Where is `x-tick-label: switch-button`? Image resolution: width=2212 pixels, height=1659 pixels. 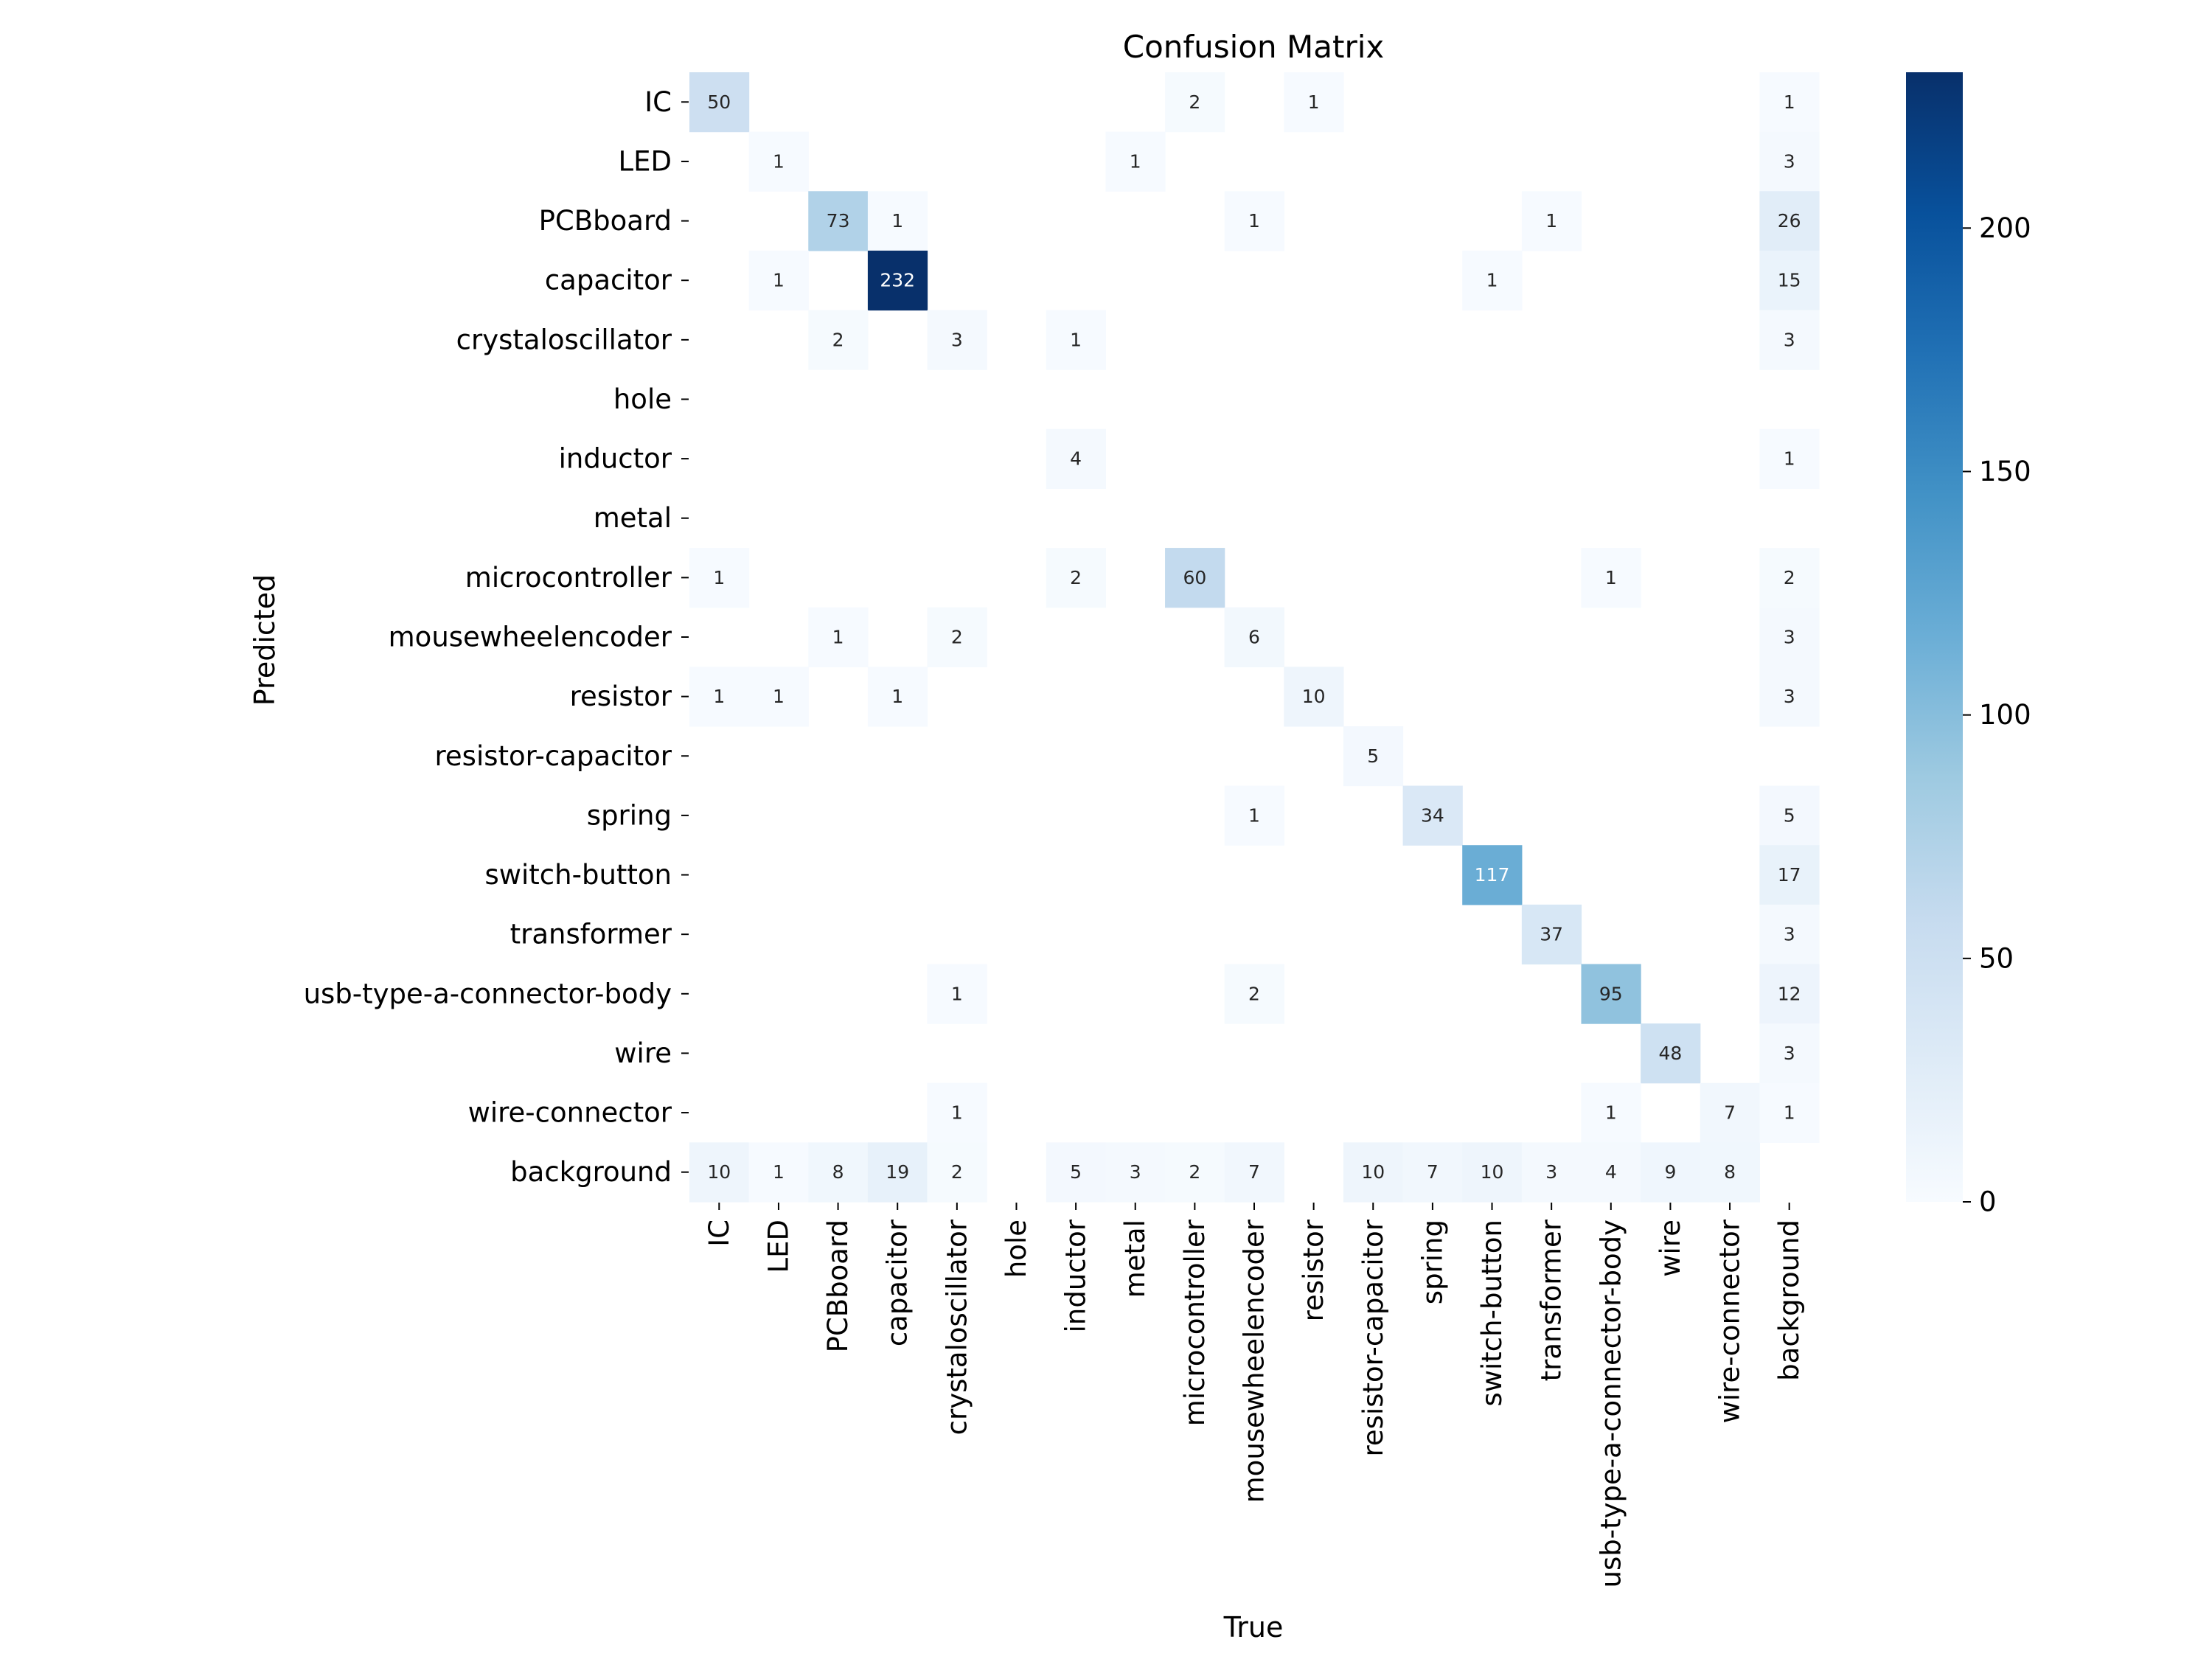 x-tick-label: switch-button is located at coordinates (1492, 1313).